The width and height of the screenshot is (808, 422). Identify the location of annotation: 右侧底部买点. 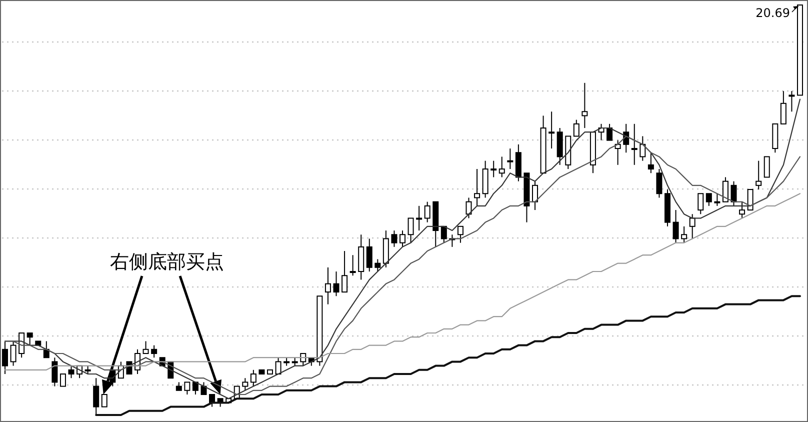
(167, 262).